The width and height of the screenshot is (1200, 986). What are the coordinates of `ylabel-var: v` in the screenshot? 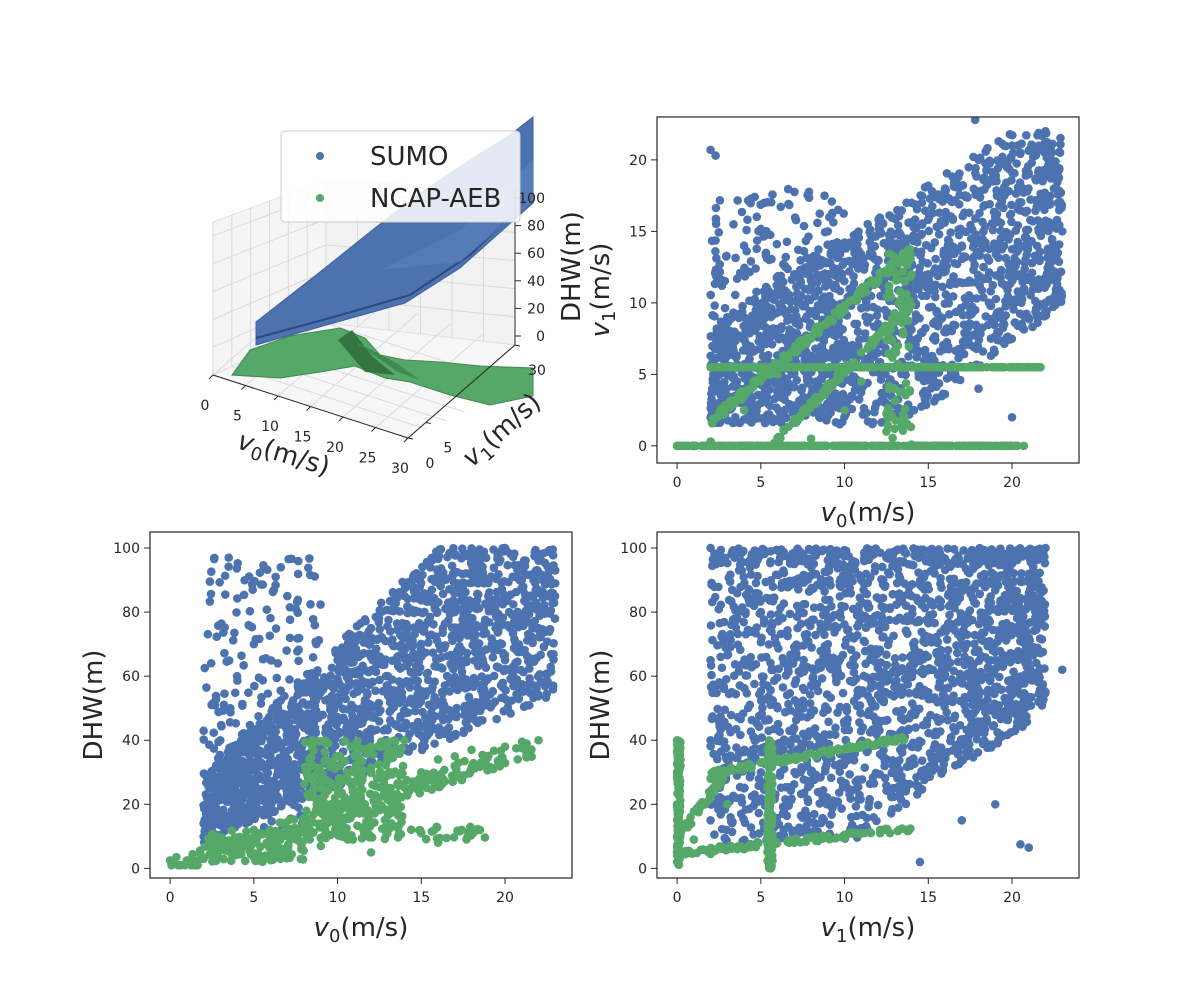 It's located at (601, 329).